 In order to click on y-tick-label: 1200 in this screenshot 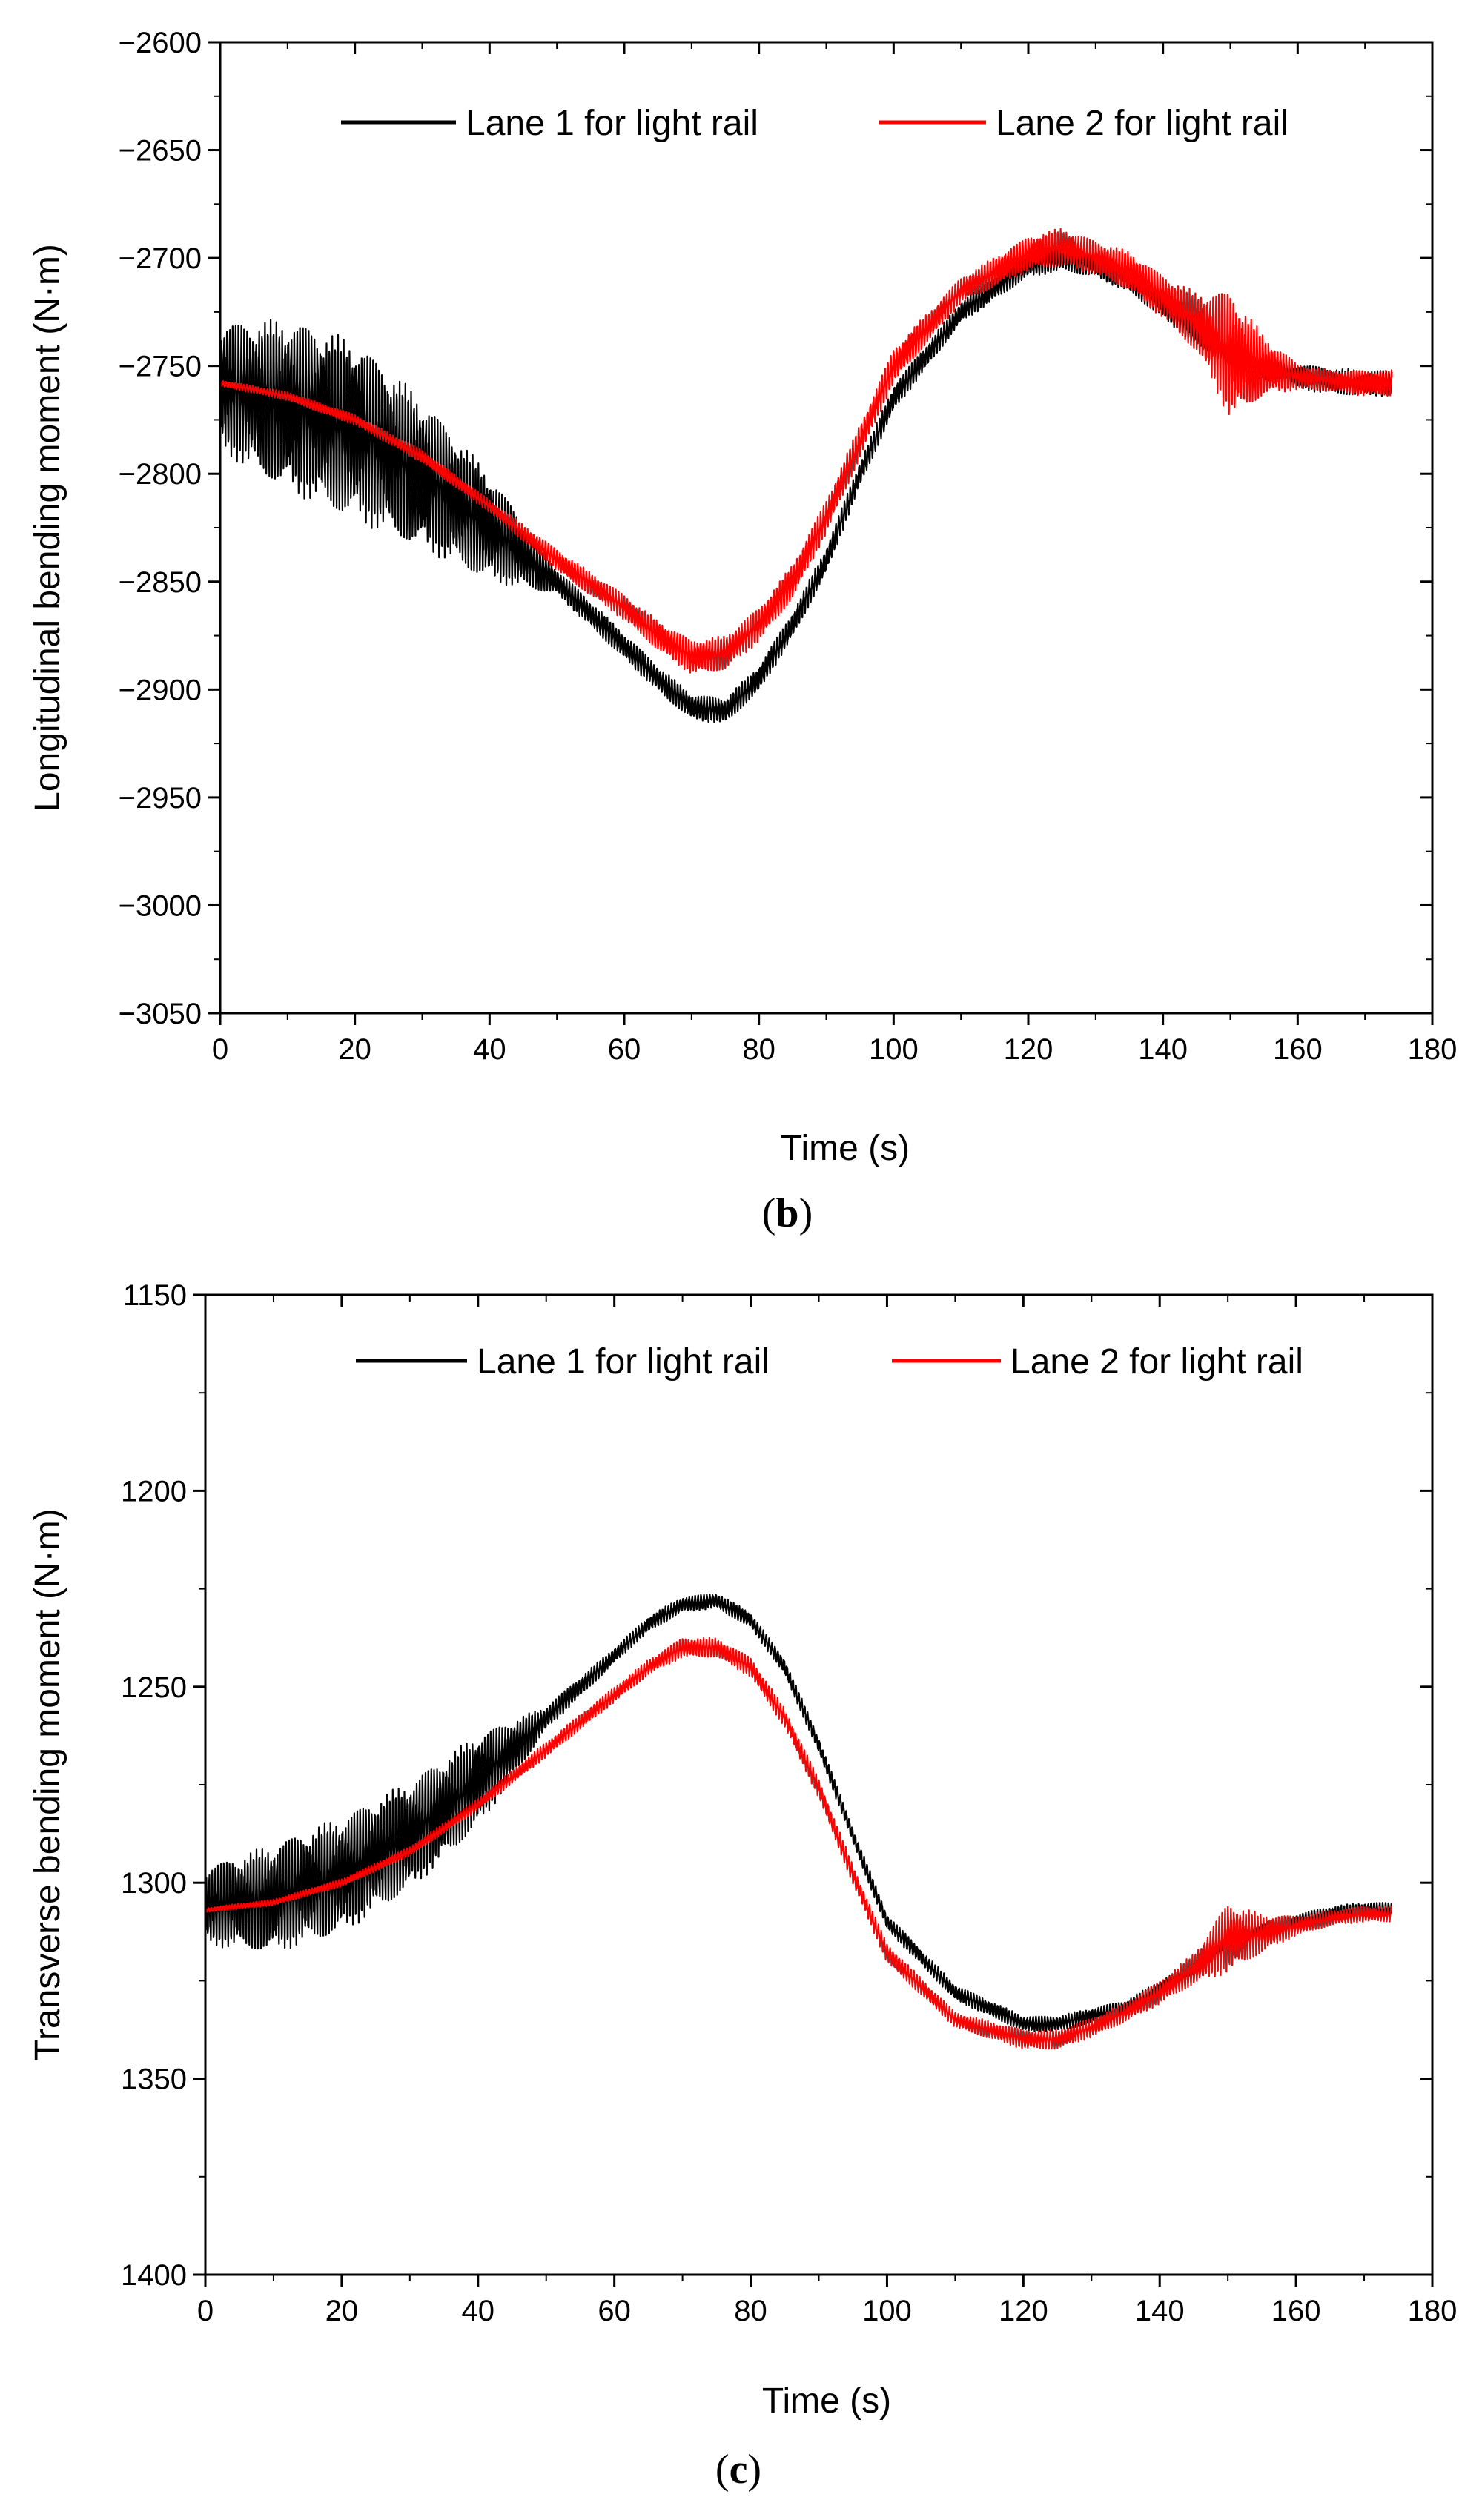, I will do `click(154, 1491)`.